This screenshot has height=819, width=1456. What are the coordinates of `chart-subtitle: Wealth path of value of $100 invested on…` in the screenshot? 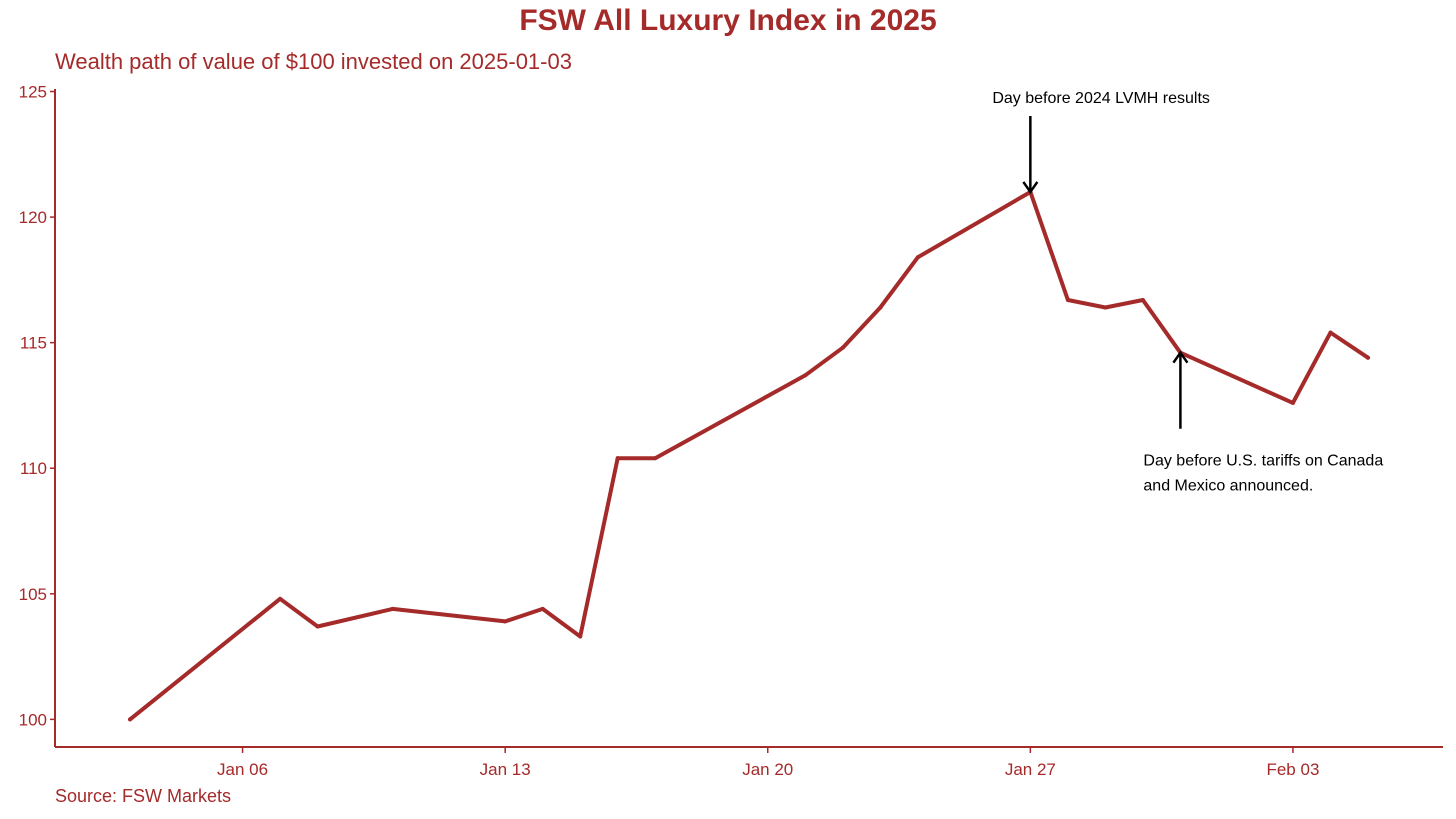 It's located at (313, 61).